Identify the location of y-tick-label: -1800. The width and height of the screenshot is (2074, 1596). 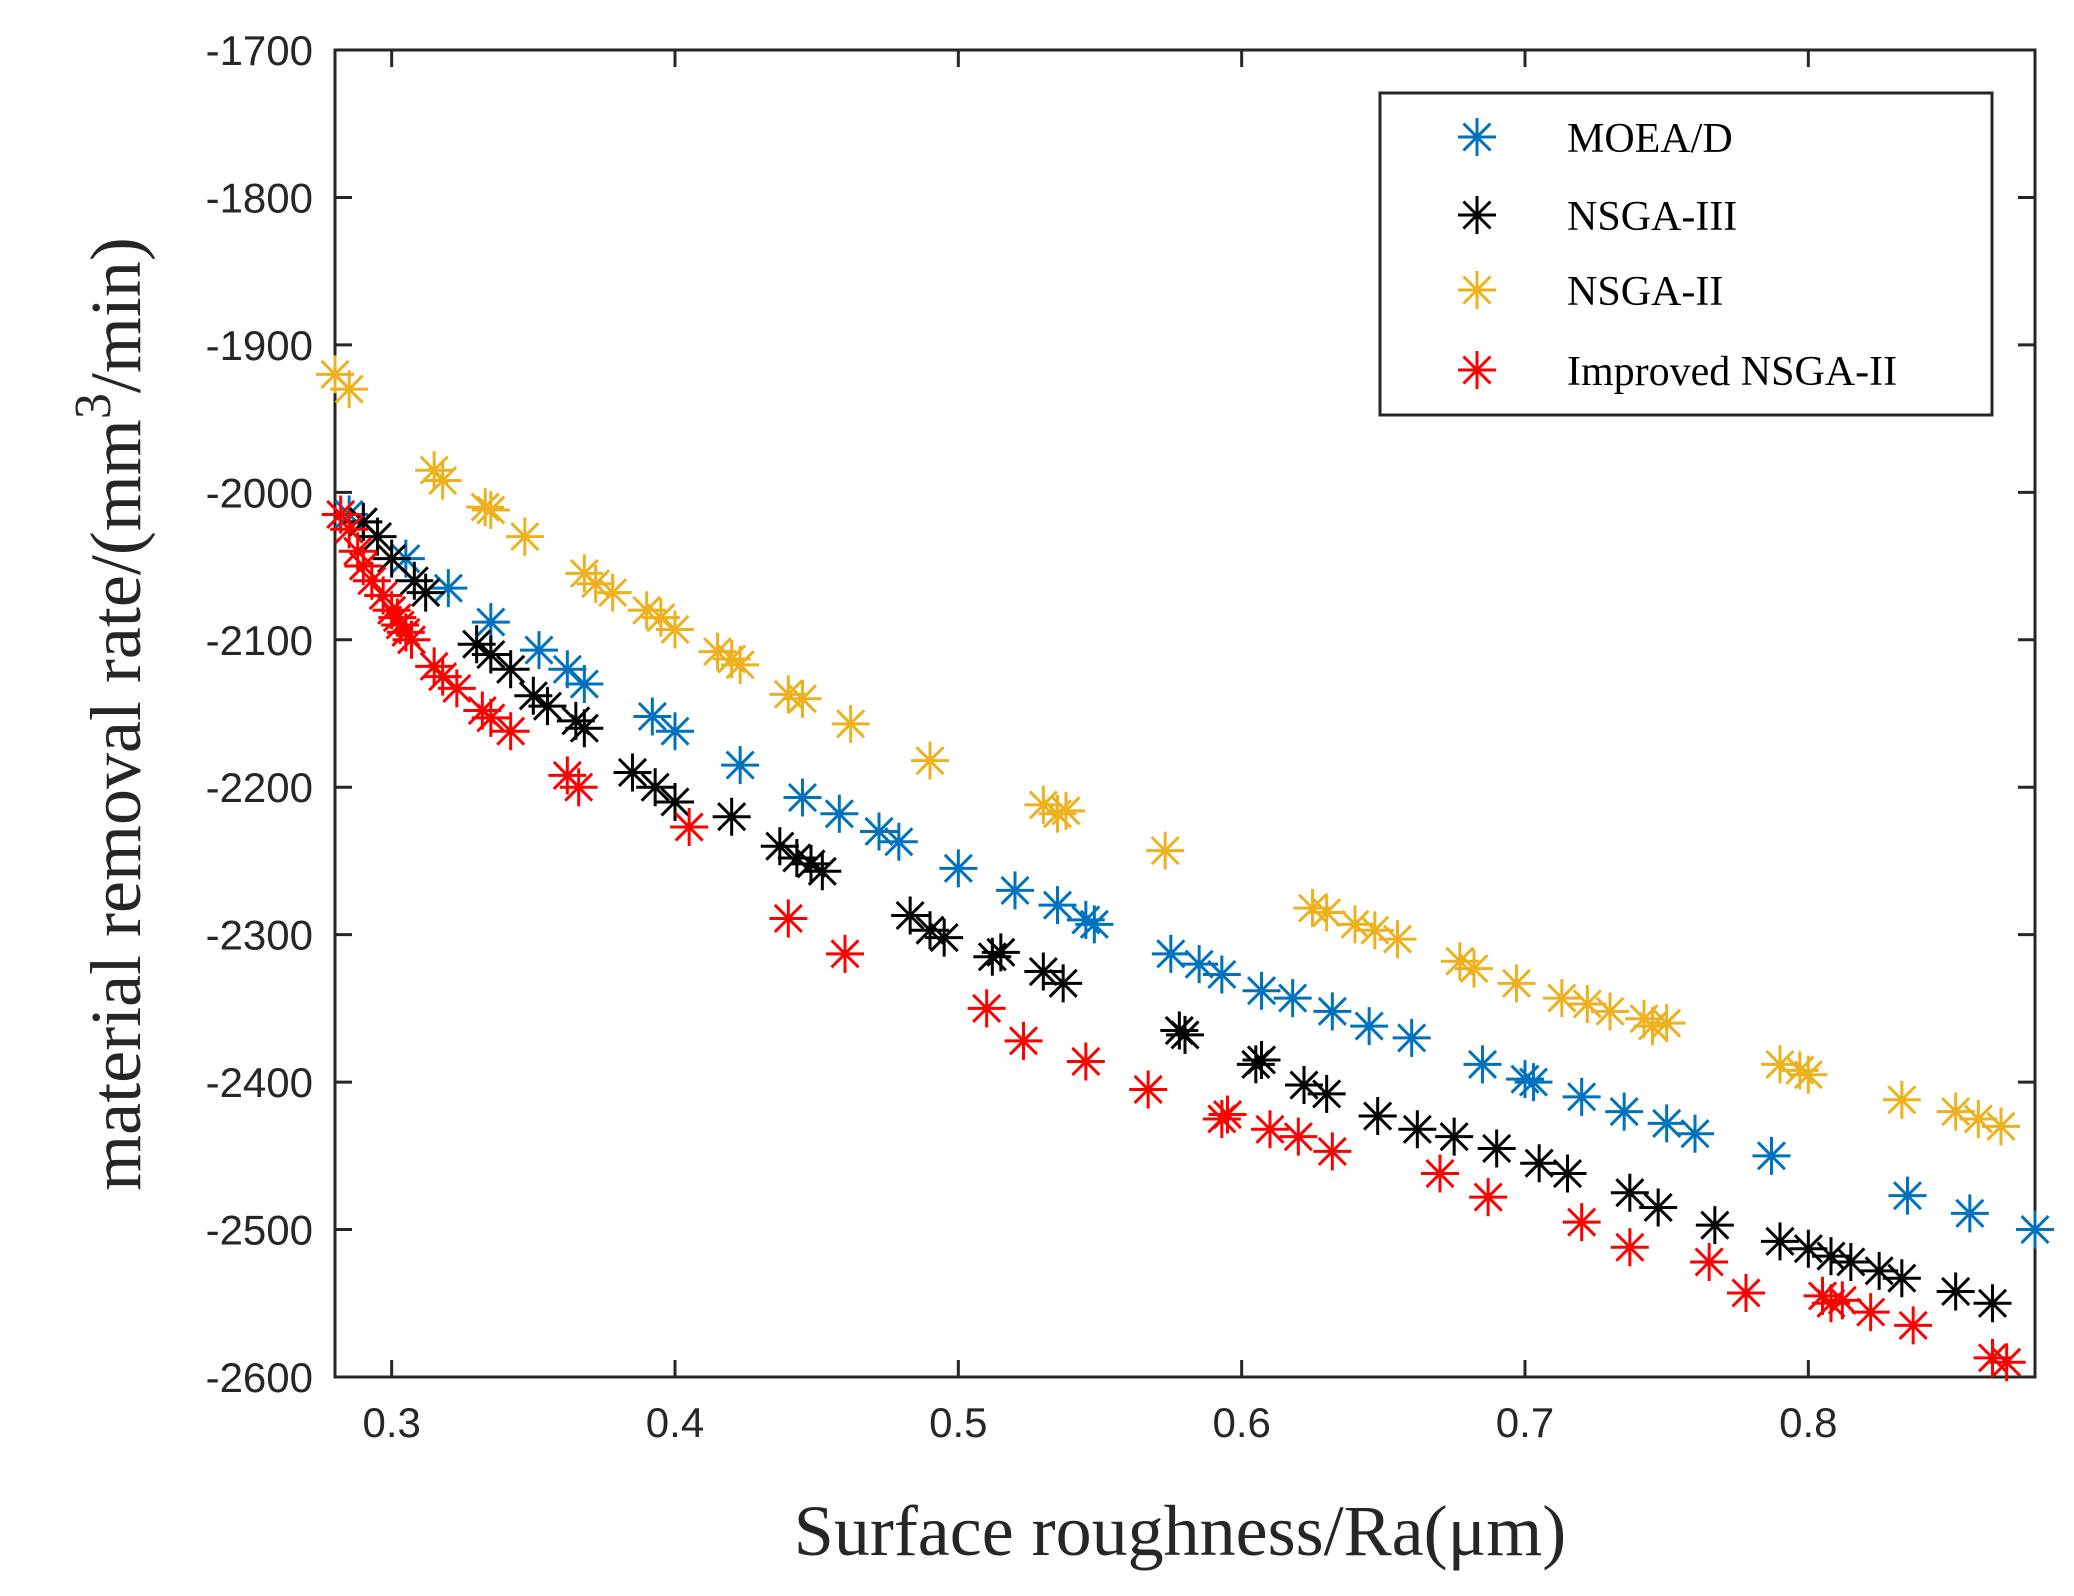
(259, 197).